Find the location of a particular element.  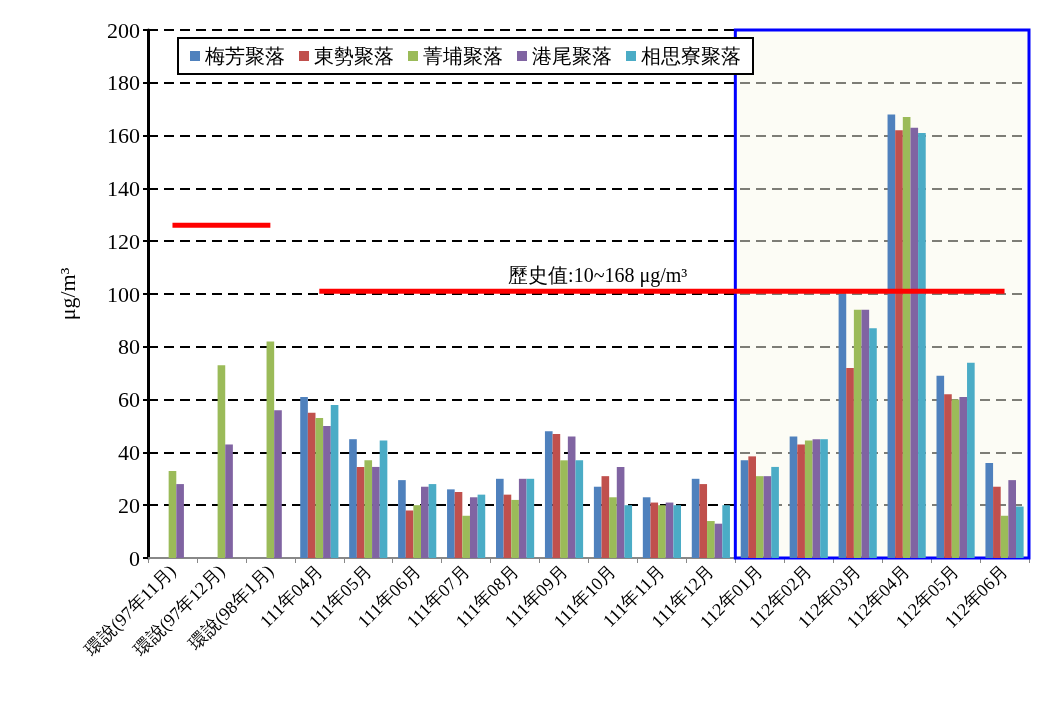

y-tick-label: 200 is located at coordinates (123, 30).